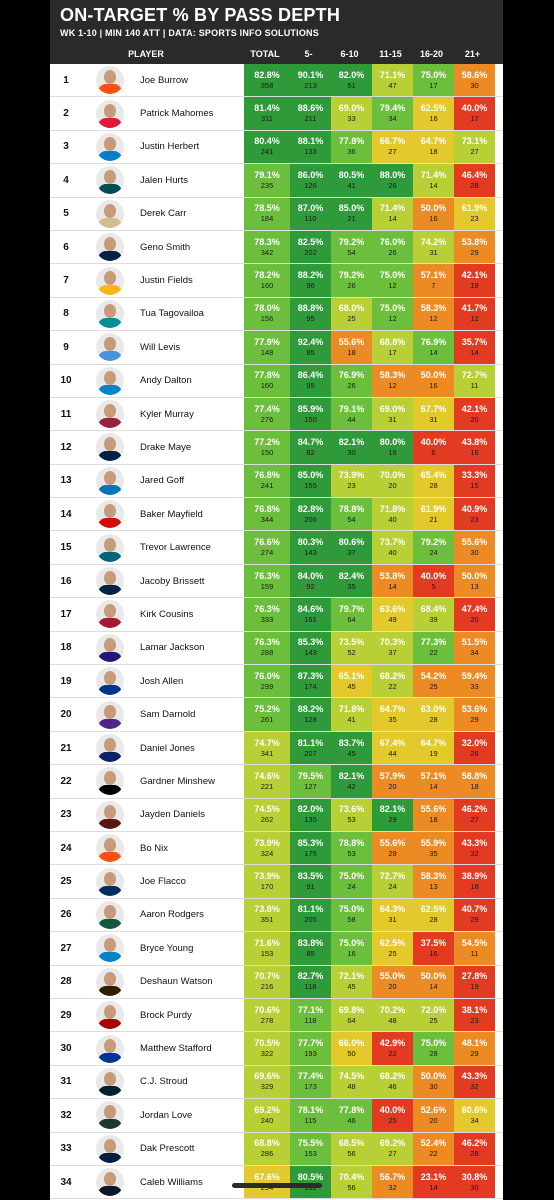 The image size is (554, 1200). What do you see at coordinates (66, 781) in the screenshot?
I see `rank: 22` at bounding box center [66, 781].